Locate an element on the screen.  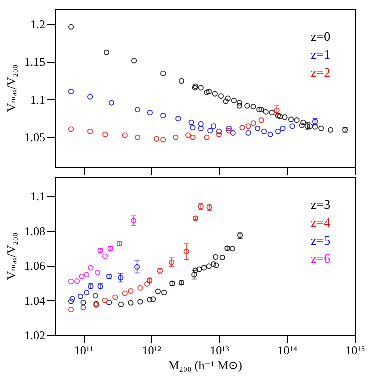
x-tick-label: 10¹³ is located at coordinates (220, 351).